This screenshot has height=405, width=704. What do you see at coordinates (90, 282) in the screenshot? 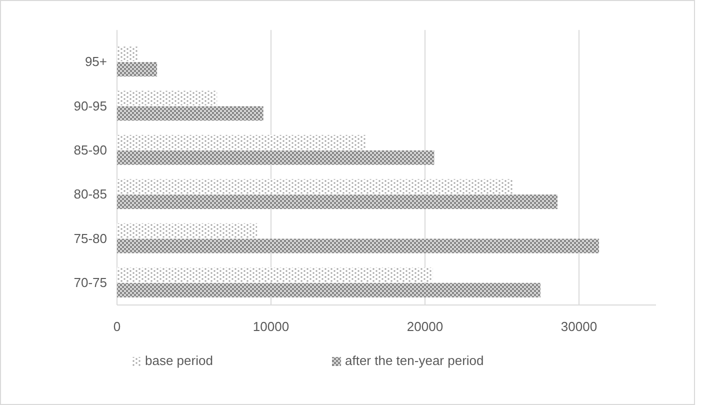
I see `y-tick-label: 70-75` at bounding box center [90, 282].